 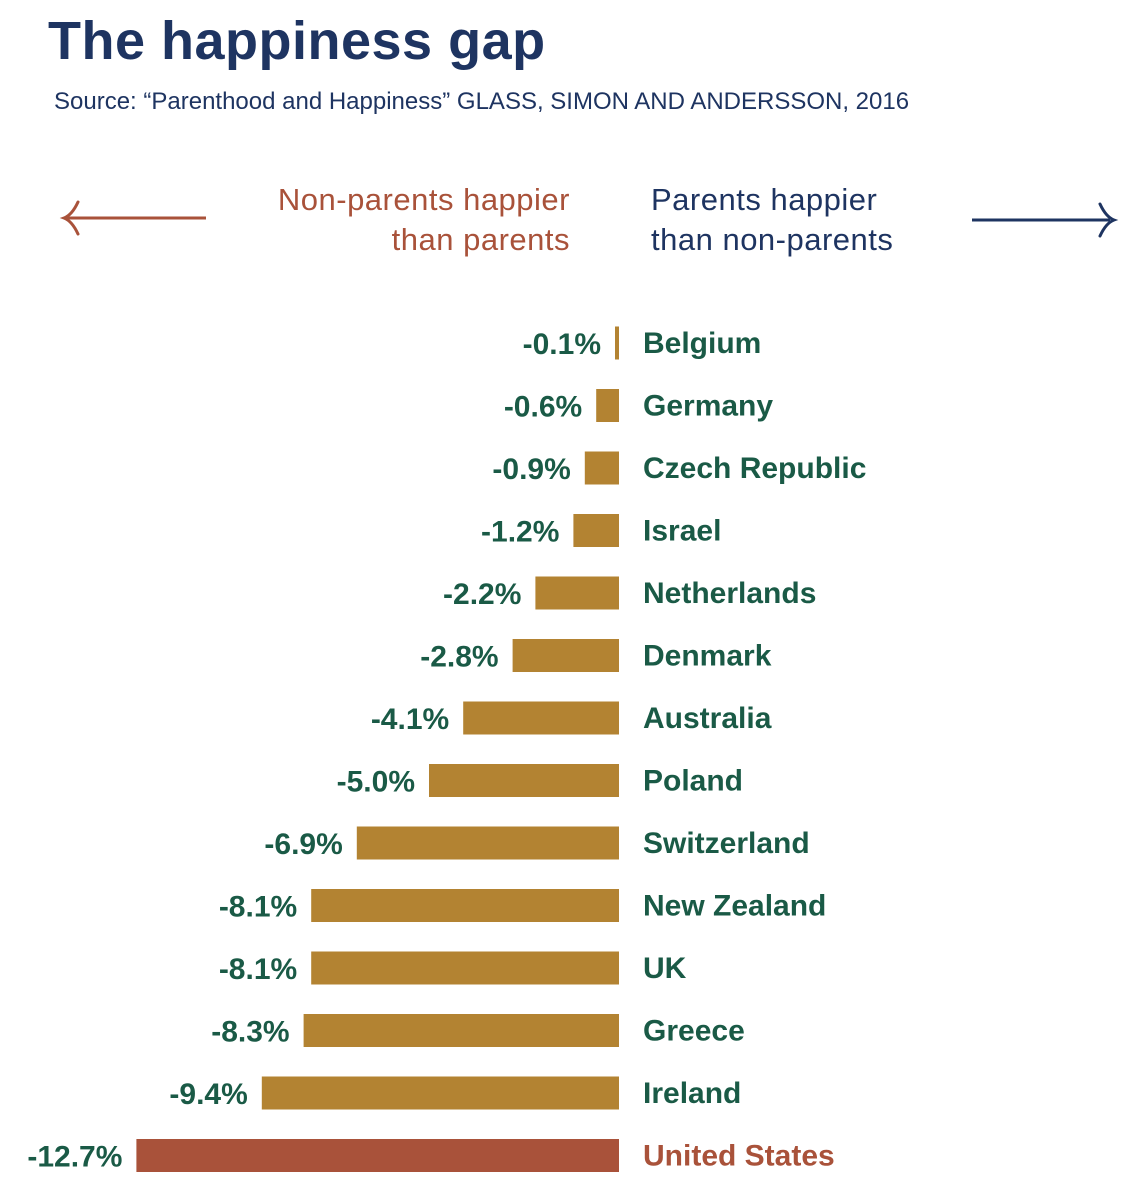 I want to click on category-label: Australia, so click(x=707, y=718).